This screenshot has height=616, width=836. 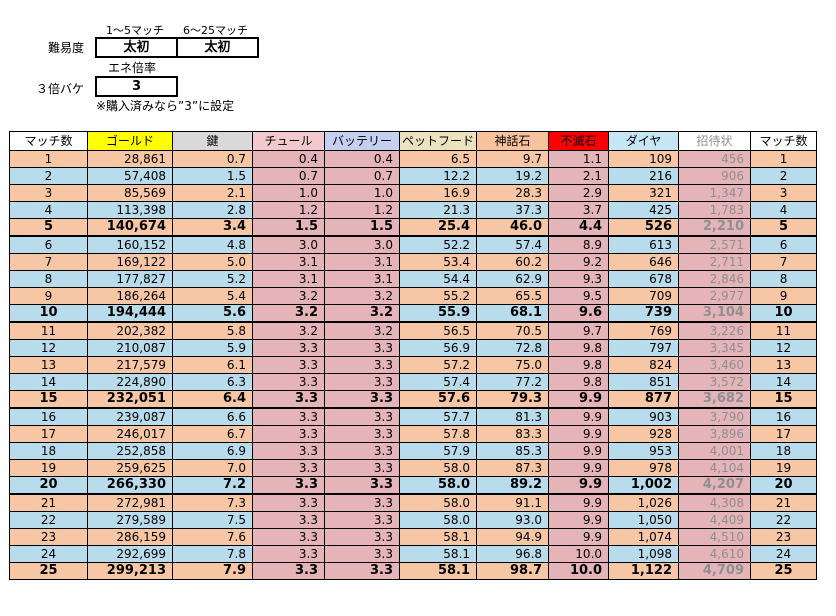 What do you see at coordinates (130, 159) in the screenshot?
I see `table-cell: 28,861` at bounding box center [130, 159].